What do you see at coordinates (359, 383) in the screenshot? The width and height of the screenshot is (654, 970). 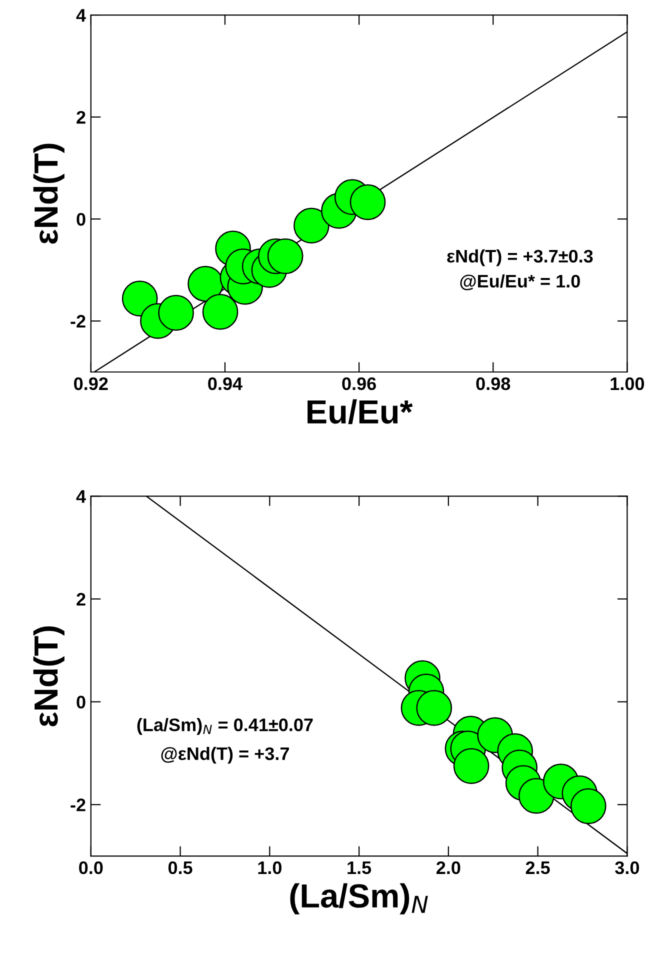 I see `x-tick-label: 0.96` at bounding box center [359, 383].